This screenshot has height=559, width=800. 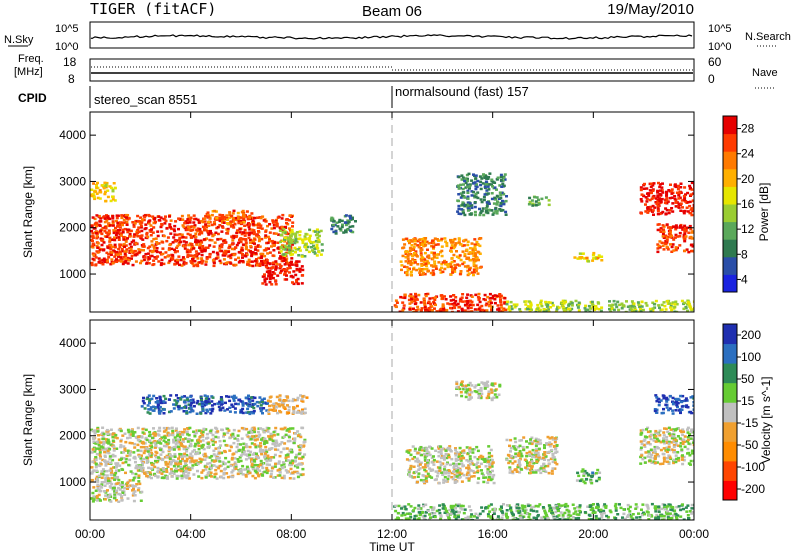 I want to click on velocity-ylabel: Slant Range [km], so click(x=28, y=420).